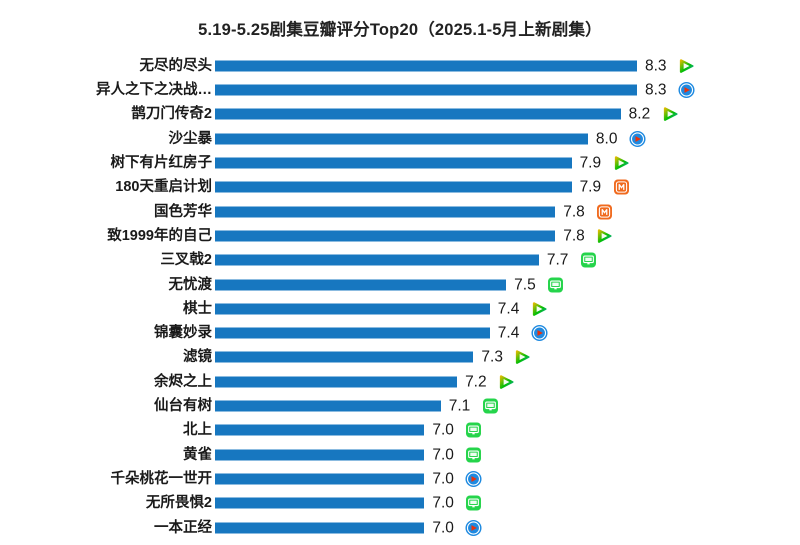 This screenshot has width=800, height=545. I want to click on bar-value-label: 7.3, so click(492, 357).